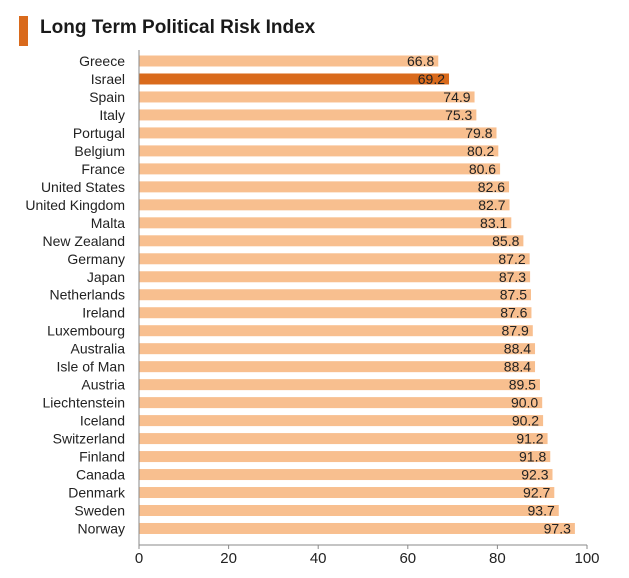 This screenshot has width=629, height=578. I want to click on data-label: 74.9, so click(456, 97).